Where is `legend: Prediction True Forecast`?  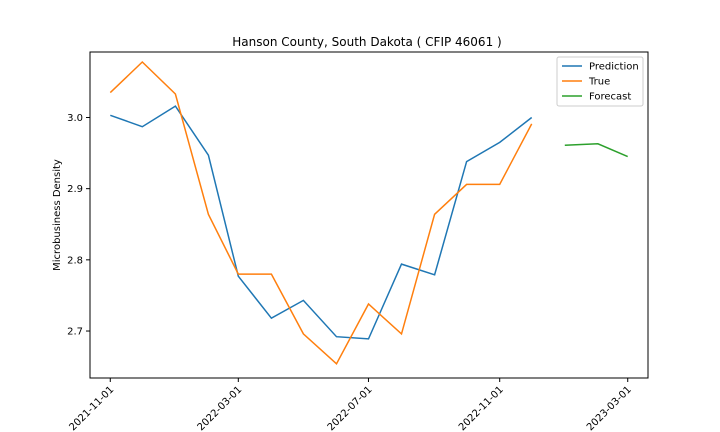 legend: Prediction True Forecast is located at coordinates (600, 81).